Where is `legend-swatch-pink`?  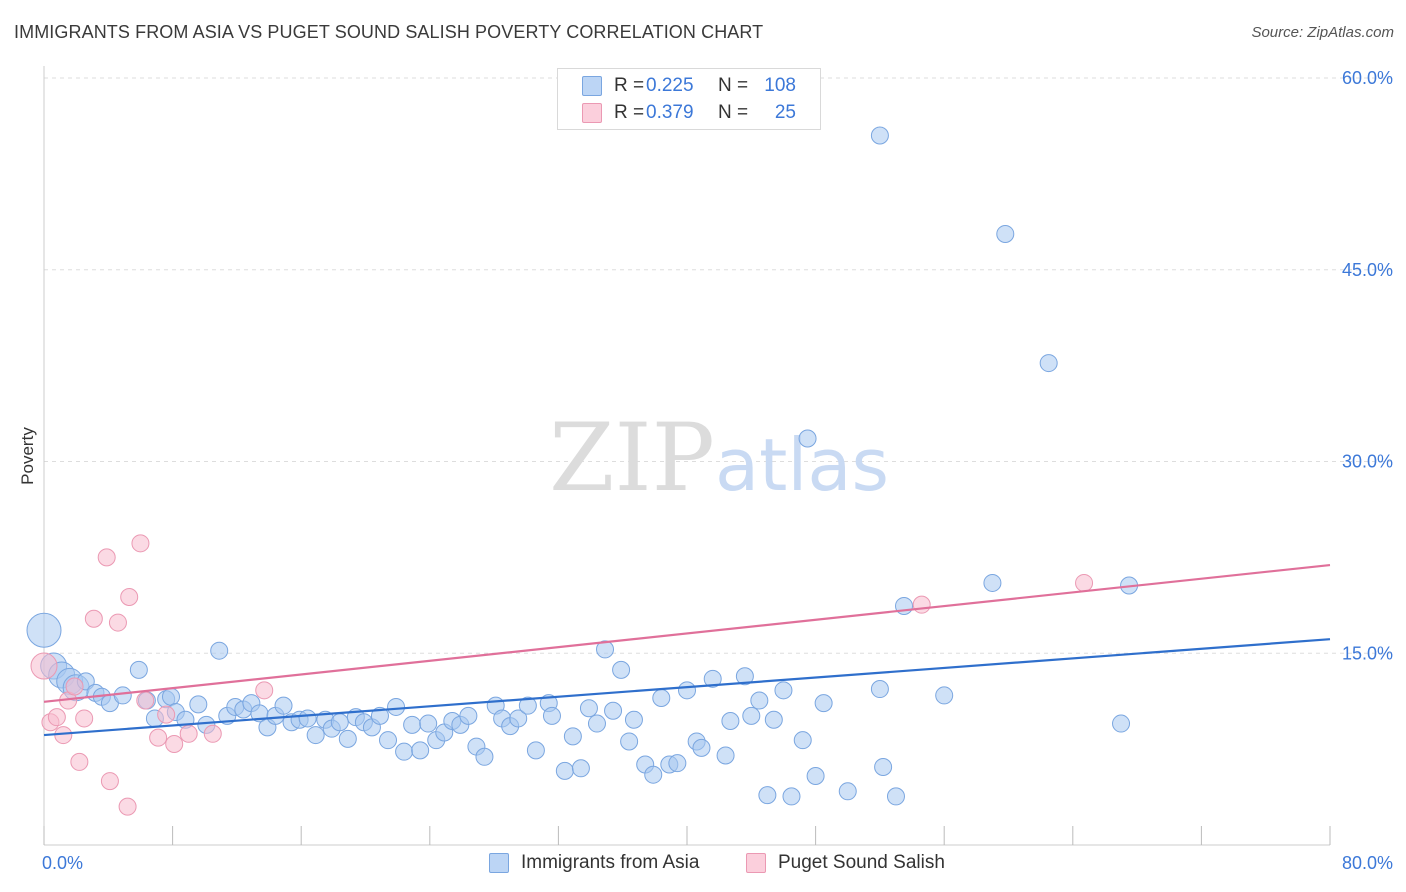 legend-swatch-pink is located at coordinates (592, 113).